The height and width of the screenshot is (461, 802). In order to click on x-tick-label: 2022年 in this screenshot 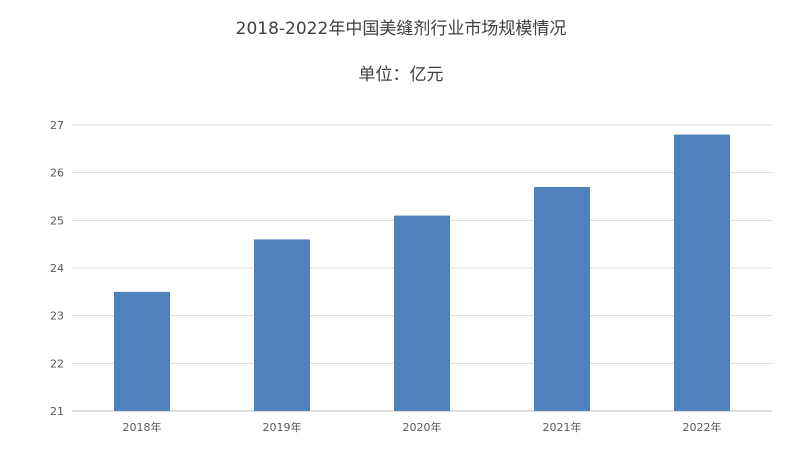, I will do `click(702, 427)`.